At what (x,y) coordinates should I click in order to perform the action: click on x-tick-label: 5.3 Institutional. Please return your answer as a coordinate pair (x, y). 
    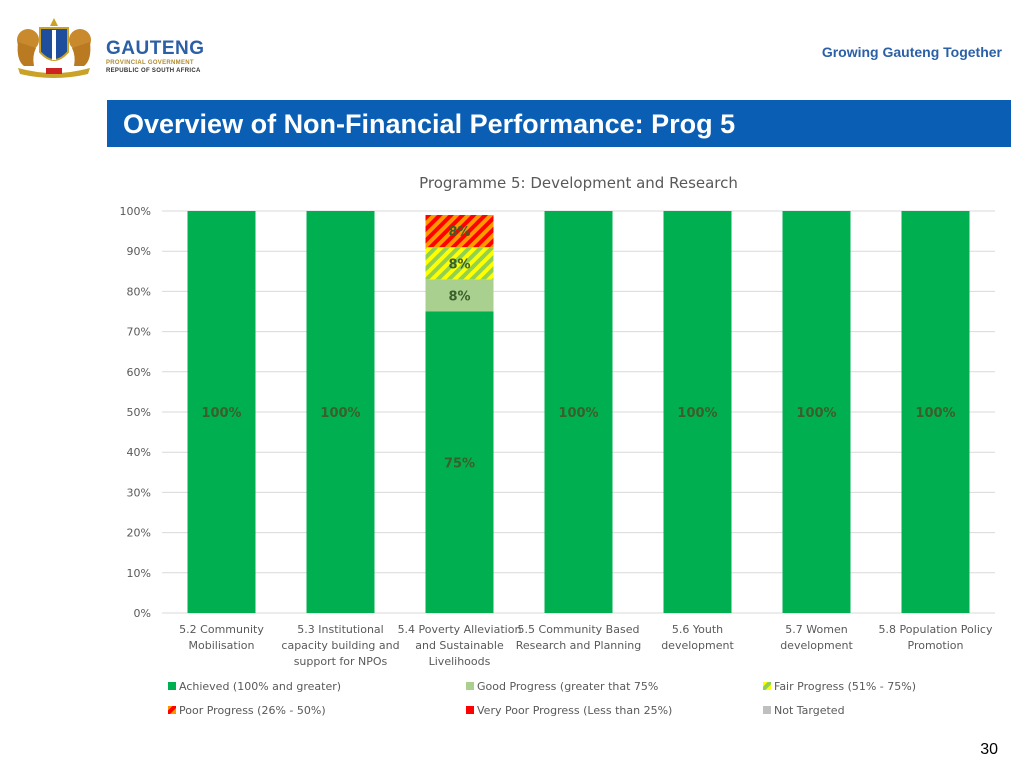
    Looking at the image, I should click on (340, 629).